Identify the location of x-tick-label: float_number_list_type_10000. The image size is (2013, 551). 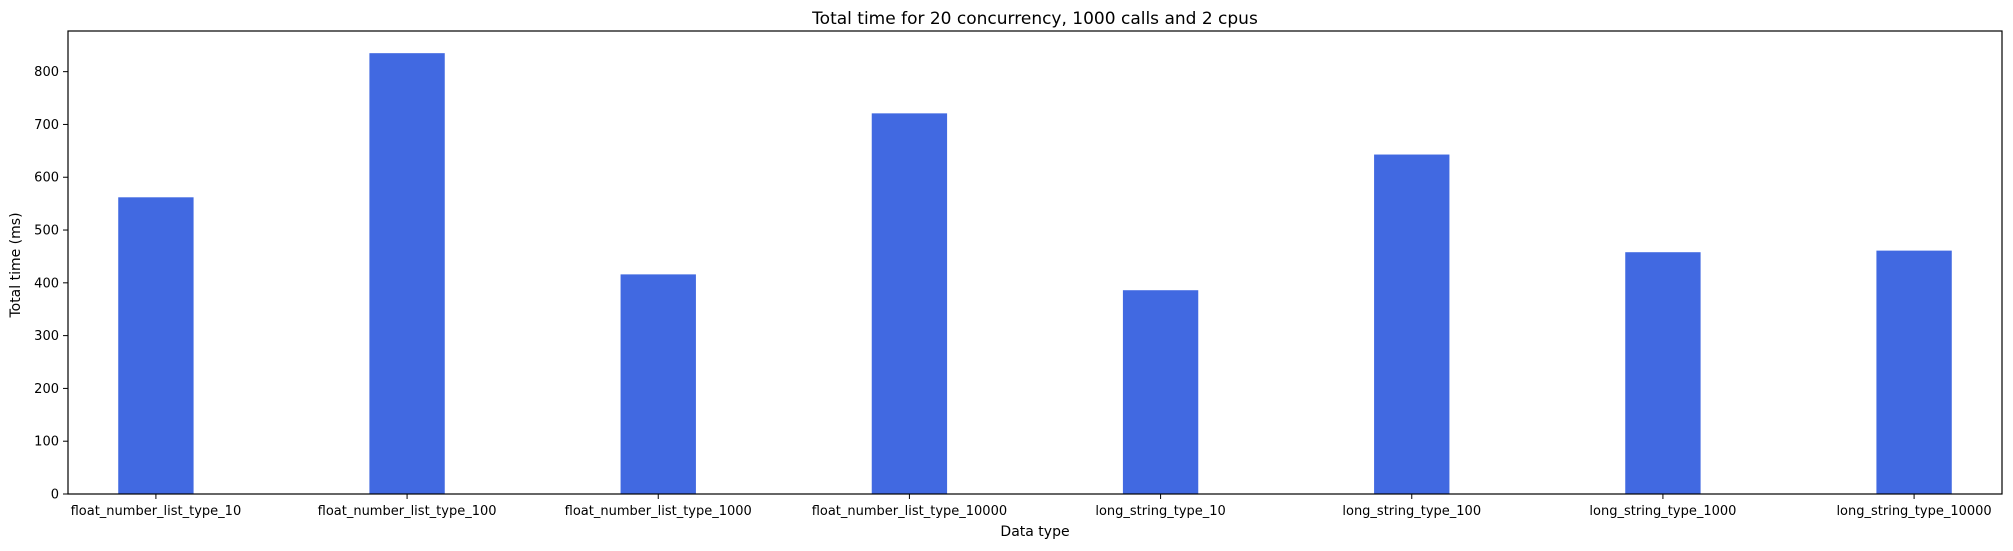
(909, 511).